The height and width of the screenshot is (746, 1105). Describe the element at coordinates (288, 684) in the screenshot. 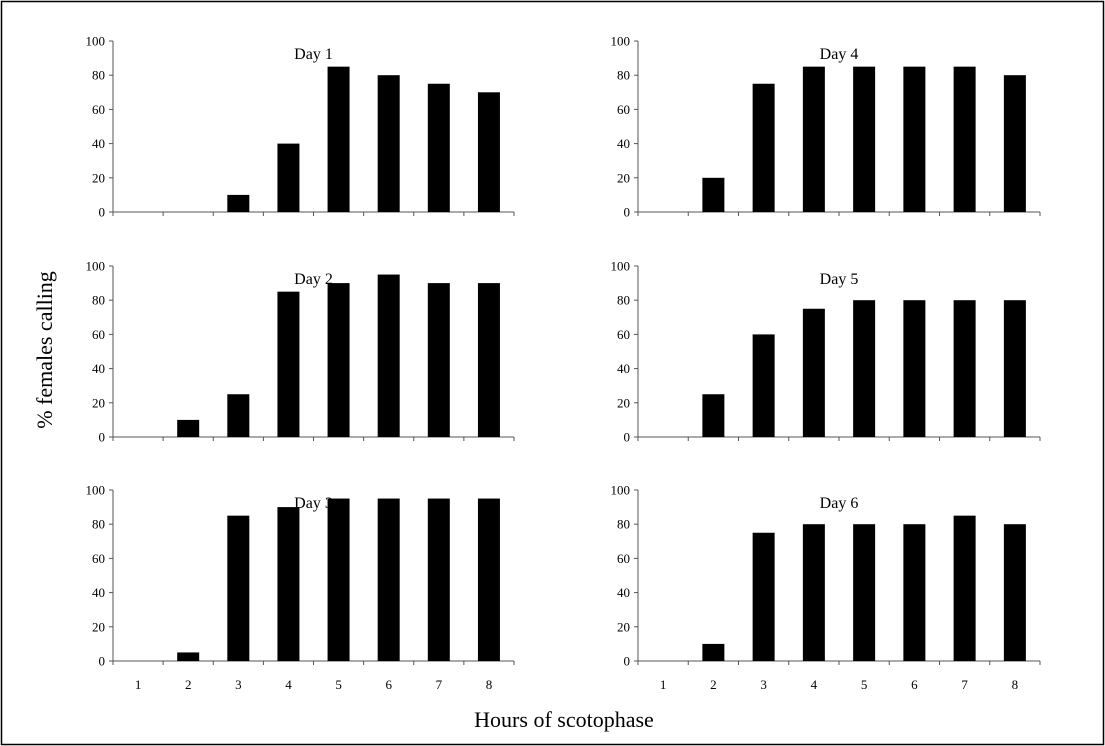

I see `x-tick-label: 4` at that location.